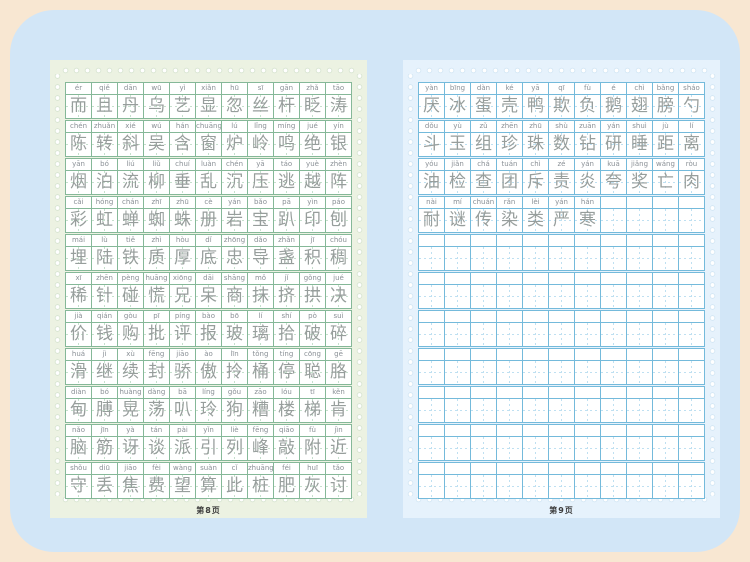  I want to click on pinyin-cell: hóng, so click(105, 202).